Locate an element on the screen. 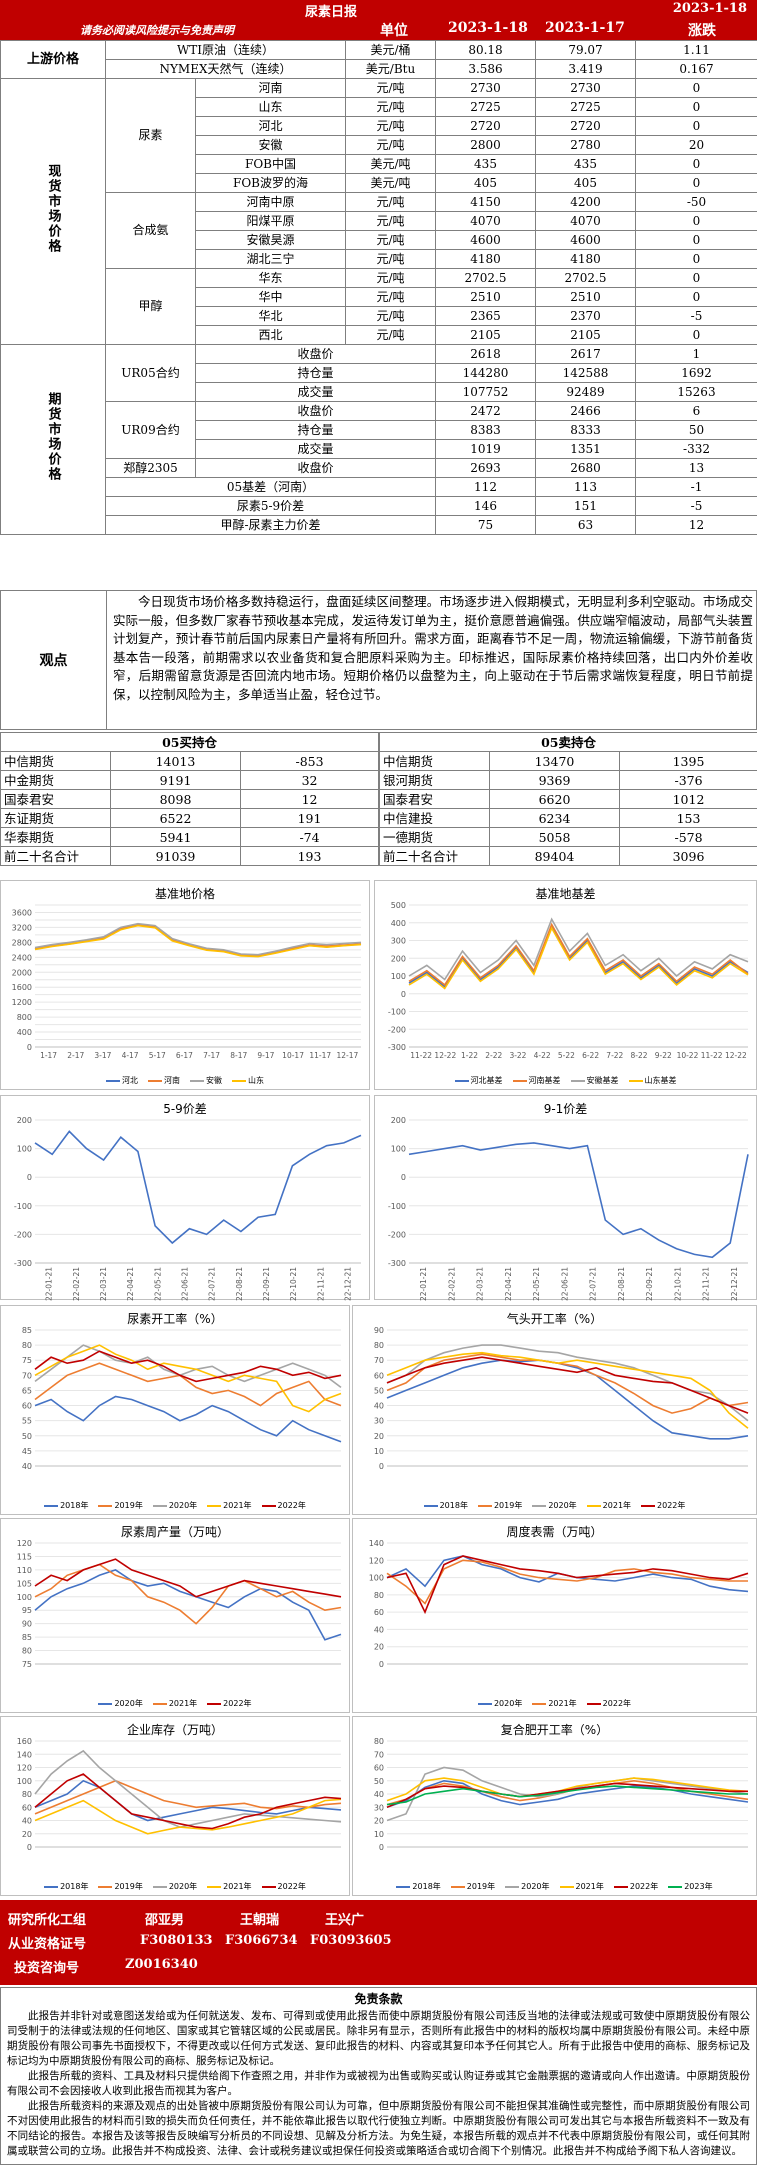  item-name: 河南中原 is located at coordinates (270, 202).